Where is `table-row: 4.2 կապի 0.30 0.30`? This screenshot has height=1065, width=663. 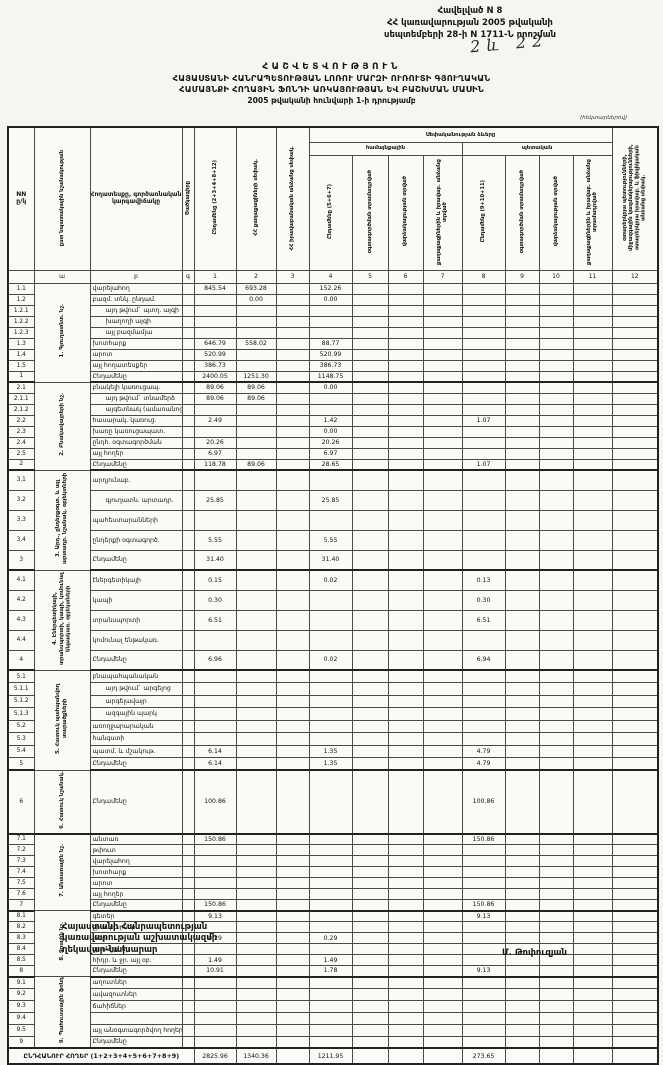 table-row: 4.2 կապի 0.30 0.30 is located at coordinates (333, 600).